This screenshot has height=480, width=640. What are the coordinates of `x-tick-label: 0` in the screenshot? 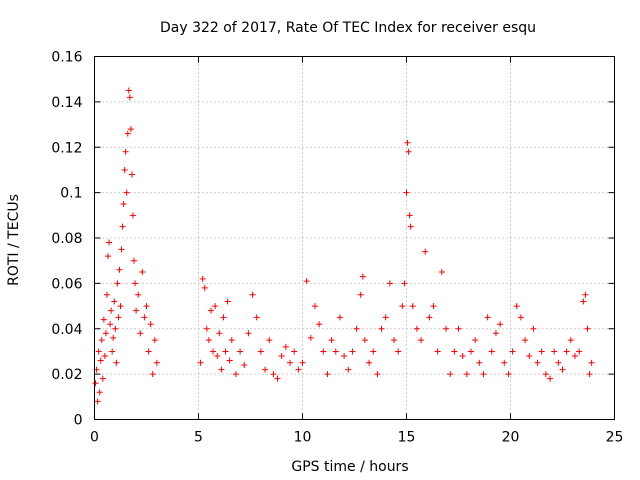 It's located at (94, 438).